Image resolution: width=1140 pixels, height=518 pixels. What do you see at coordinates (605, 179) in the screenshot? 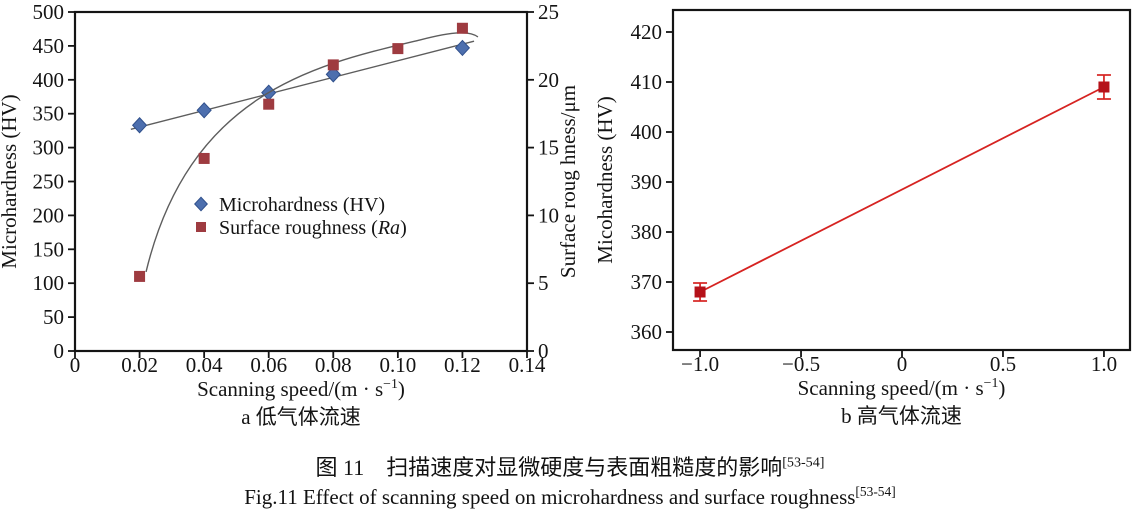
I see `y-axis-label-left-b: Micohardness (HV)` at bounding box center [605, 179].